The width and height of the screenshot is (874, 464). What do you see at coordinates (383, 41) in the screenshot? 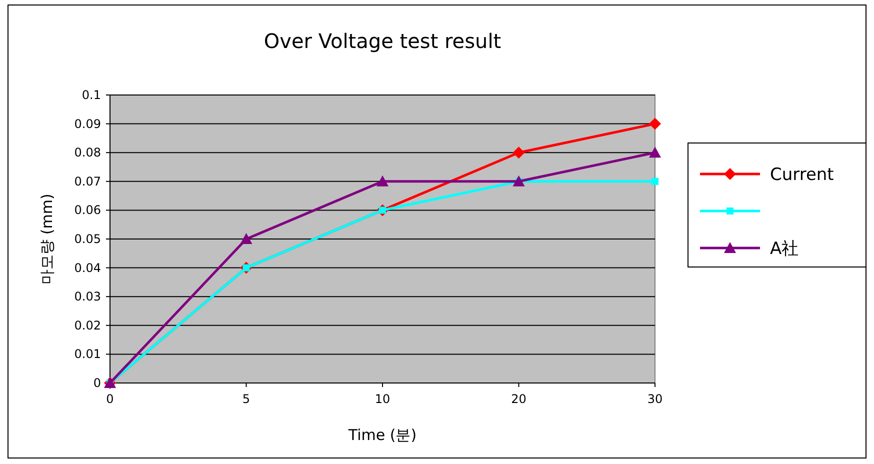
I see `chart-title: Over Voltage test result` at bounding box center [383, 41].